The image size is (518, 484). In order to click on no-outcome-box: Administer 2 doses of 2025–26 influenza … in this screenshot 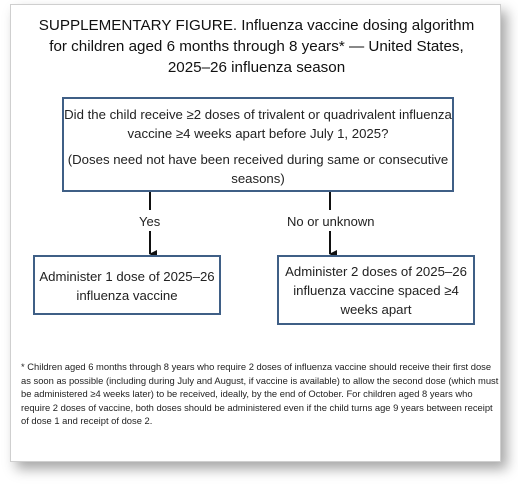, I will do `click(376, 290)`.